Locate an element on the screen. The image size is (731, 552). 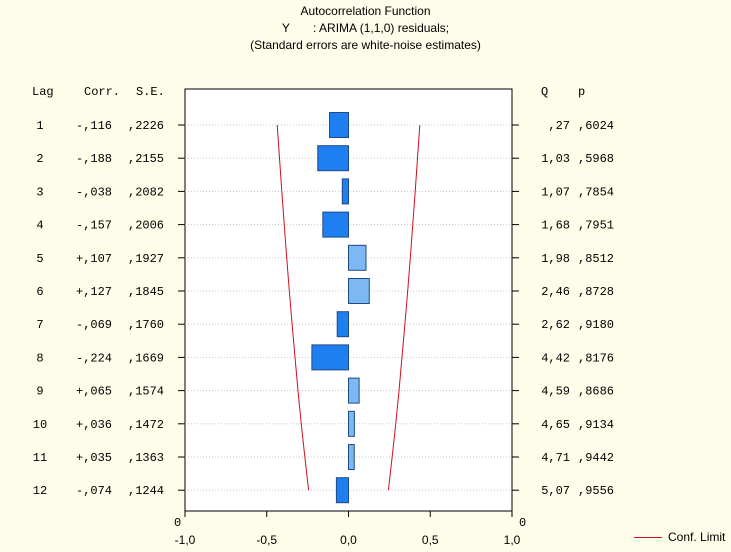
q-label: 1,68 is located at coordinates (555, 226).